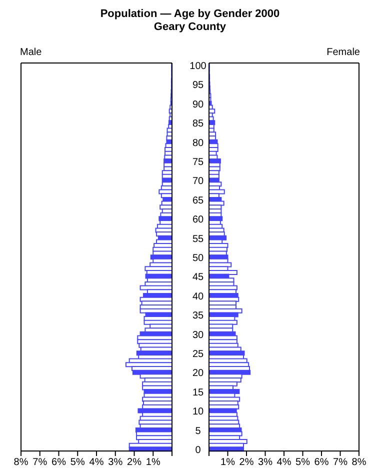  Describe the element at coordinates (198, 450) in the screenshot. I see `y-tick-label: 0` at that location.